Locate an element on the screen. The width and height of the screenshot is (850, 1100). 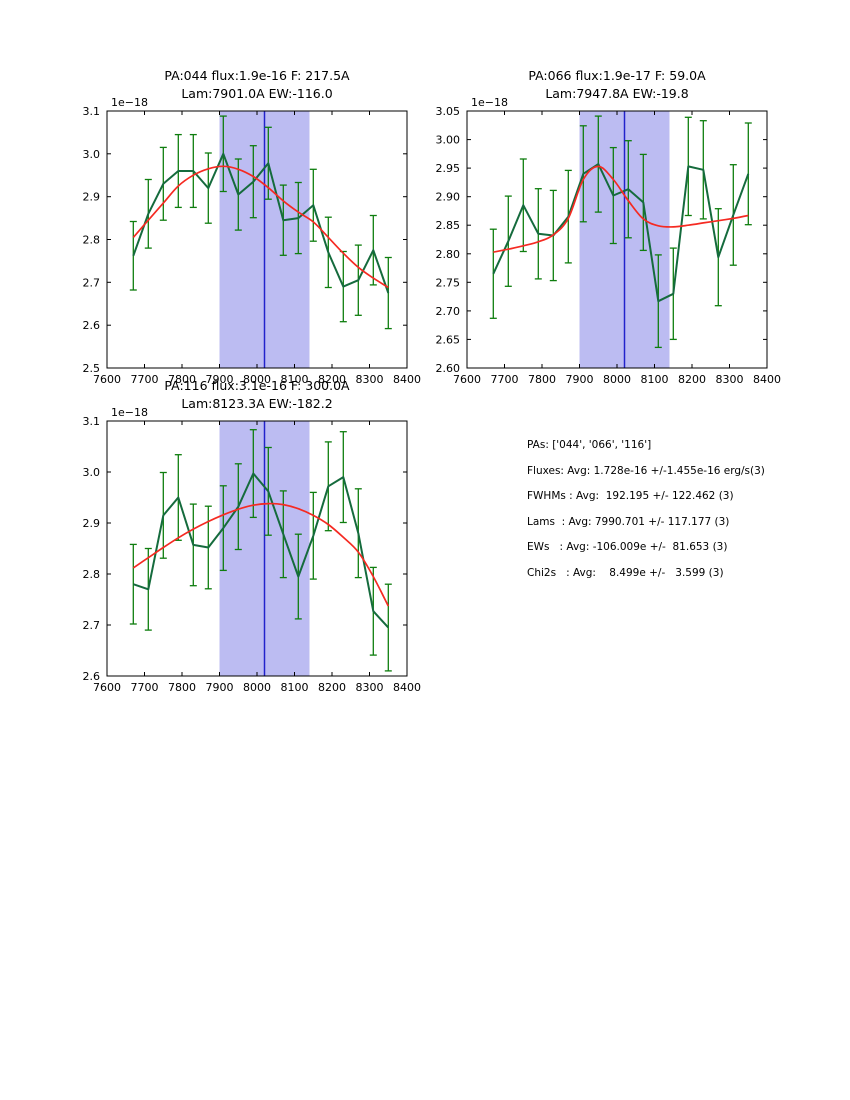
svg-text: 2.5 is located at coordinates (92, 368).